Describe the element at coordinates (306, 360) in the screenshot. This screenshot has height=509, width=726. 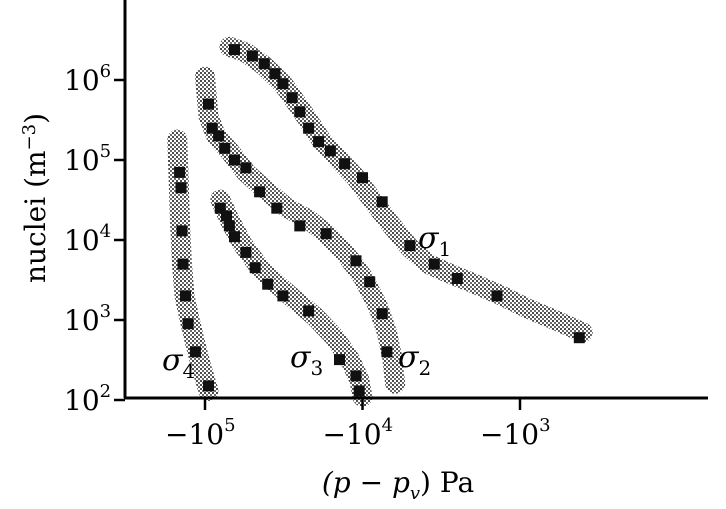
I see `curve-label-sigma-3: σ3` at that location.